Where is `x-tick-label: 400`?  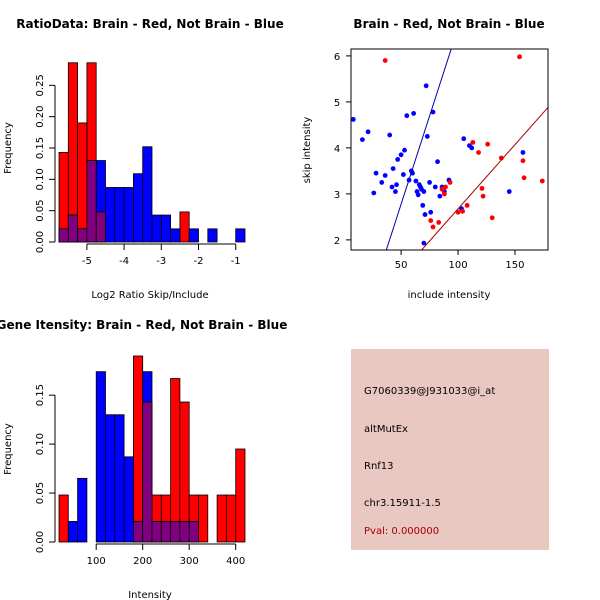 x-tick-label: 400 is located at coordinates (235, 561).